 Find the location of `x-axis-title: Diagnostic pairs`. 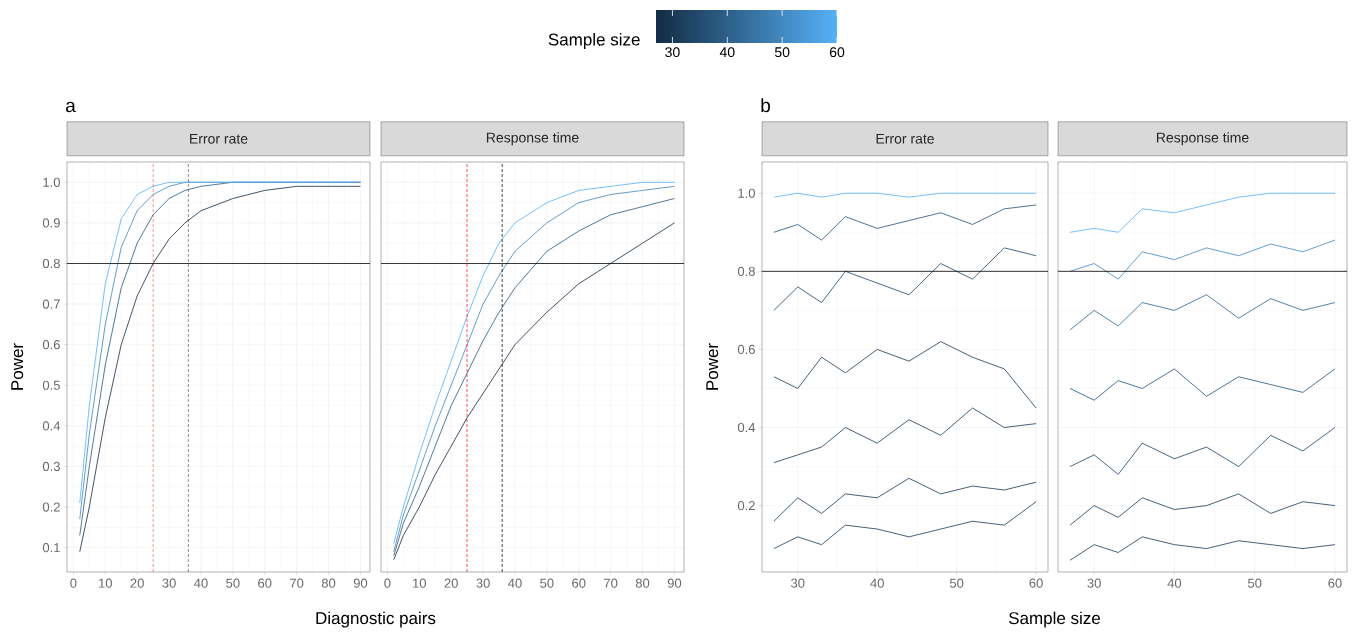

x-axis-title: Diagnostic pairs is located at coordinates (376, 619).